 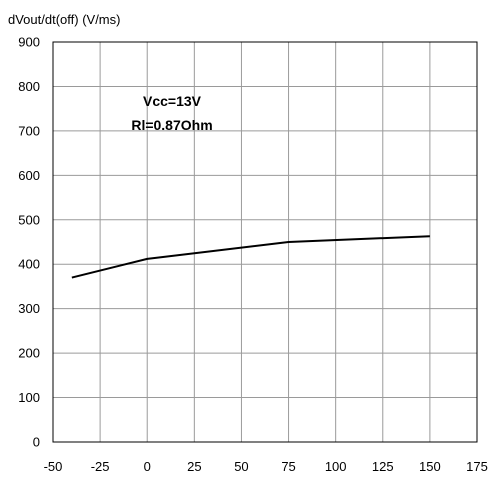 I want to click on y-axis-label: dVout/dt(off) (V/ms), so click(x=64, y=19).